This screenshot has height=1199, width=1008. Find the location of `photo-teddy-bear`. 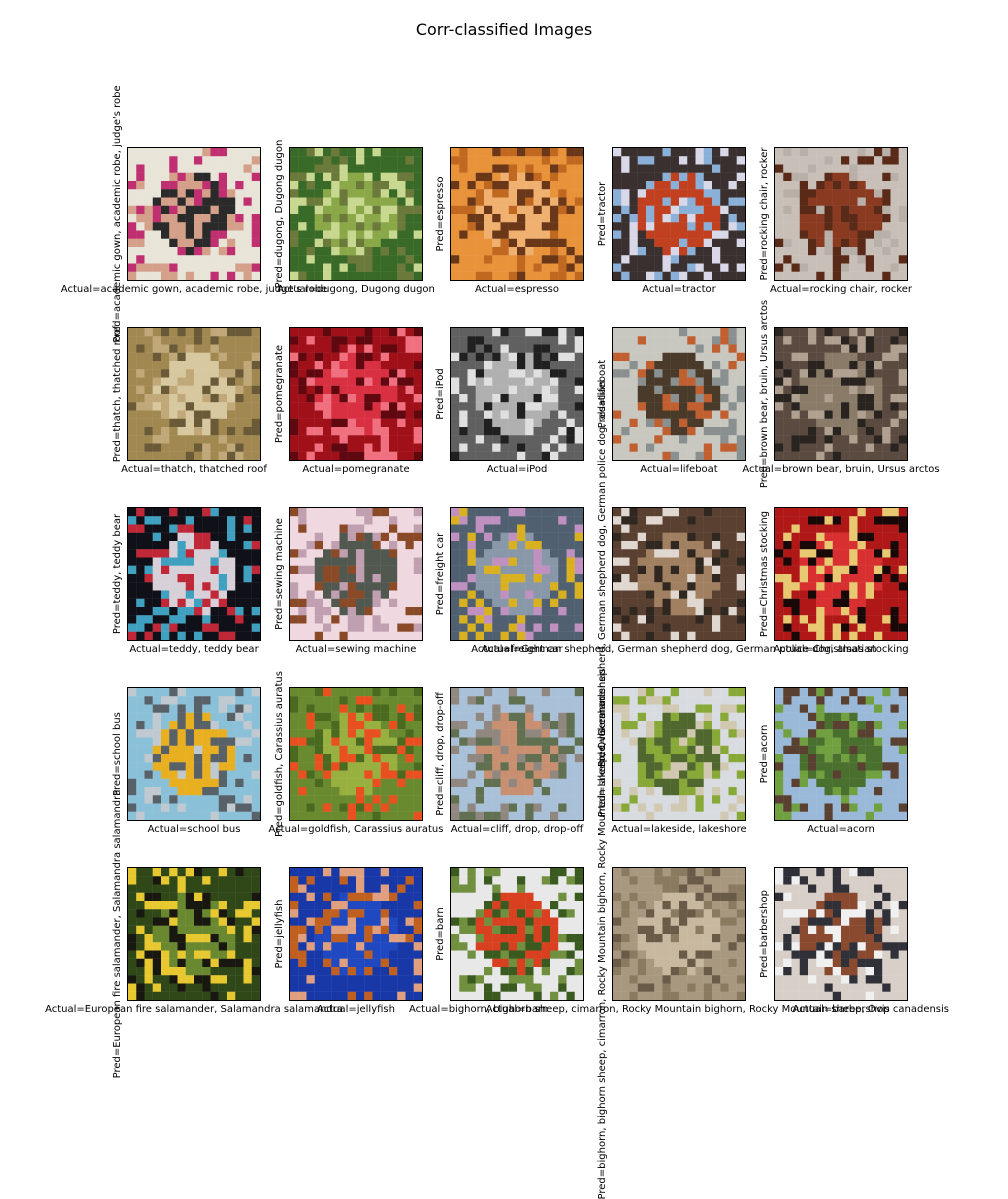

photo-teddy-bear is located at coordinates (194, 574).